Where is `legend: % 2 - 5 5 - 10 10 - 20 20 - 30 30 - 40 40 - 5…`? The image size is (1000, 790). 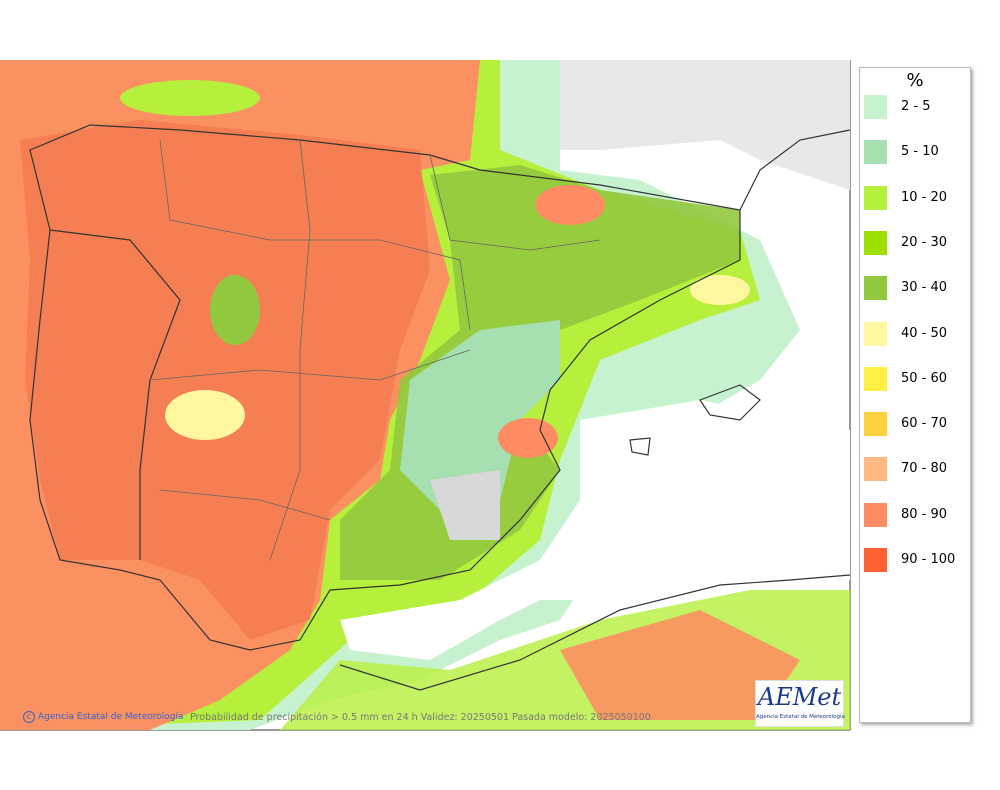
legend: % 2 - 5 5 - 10 10 - 20 20 - 30 30 - 40 40 - 5… is located at coordinates (915, 395).